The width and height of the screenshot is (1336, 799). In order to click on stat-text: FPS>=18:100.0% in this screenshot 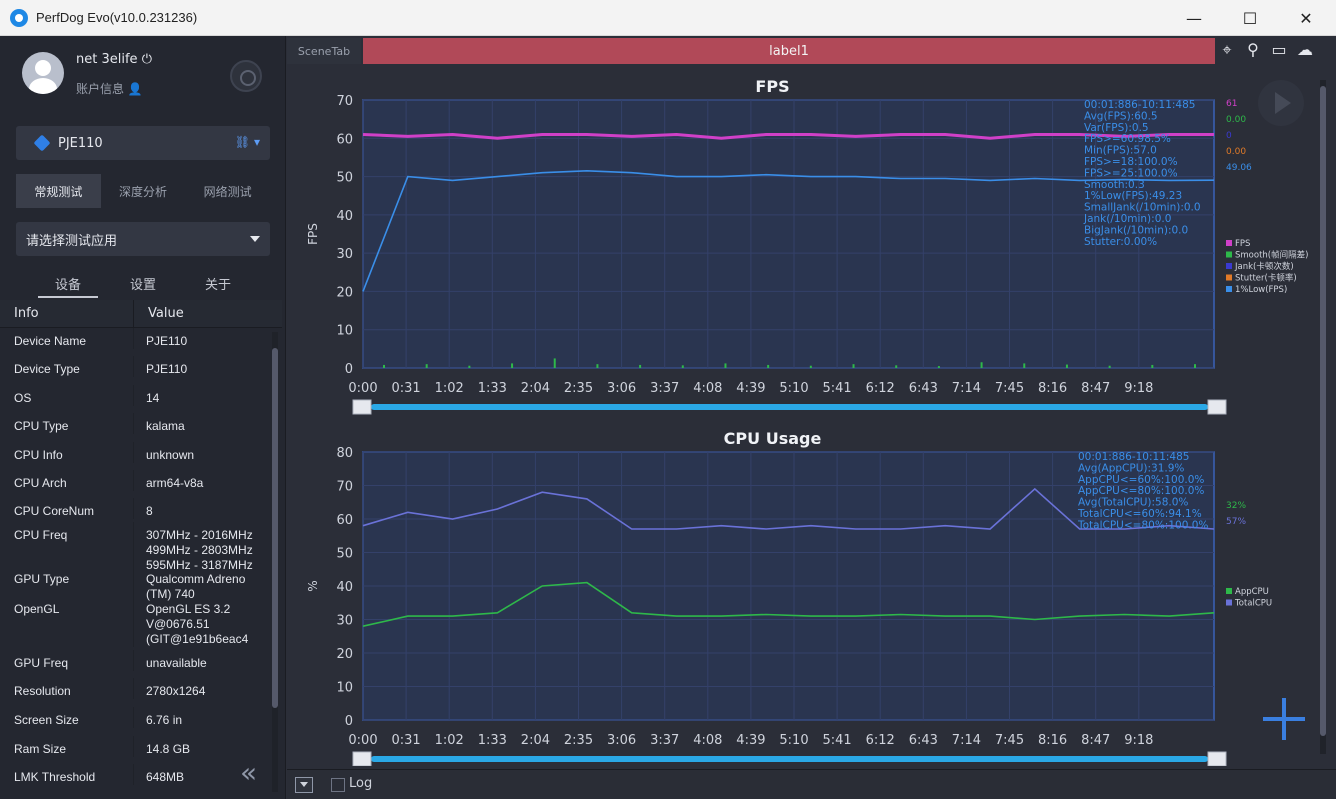, I will do `click(1131, 162)`.